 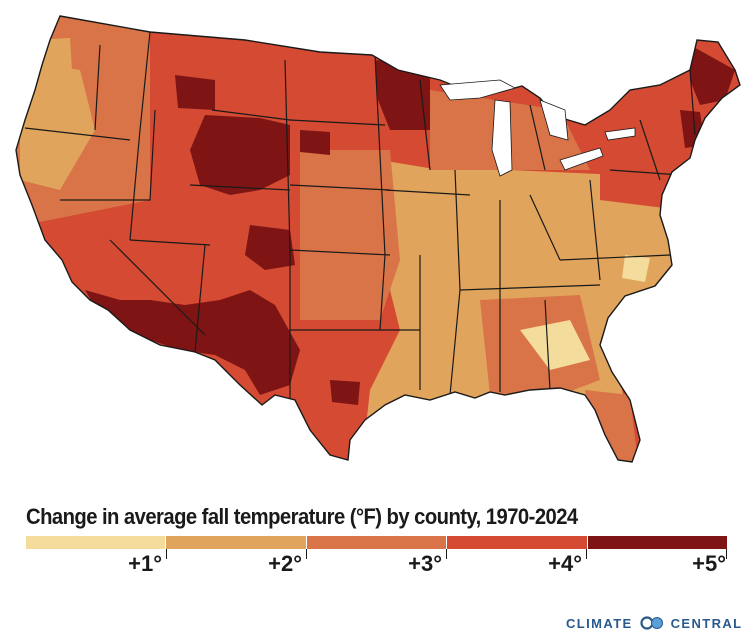 What do you see at coordinates (555, 345) in the screenshot?
I see `piedmont-mild-region` at bounding box center [555, 345].